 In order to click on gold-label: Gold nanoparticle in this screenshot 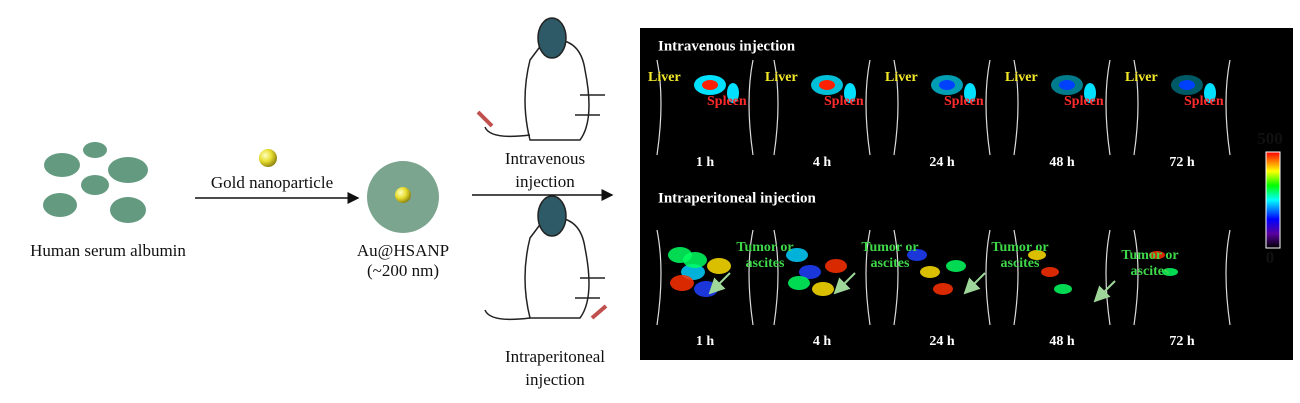, I will do `click(272, 182)`.